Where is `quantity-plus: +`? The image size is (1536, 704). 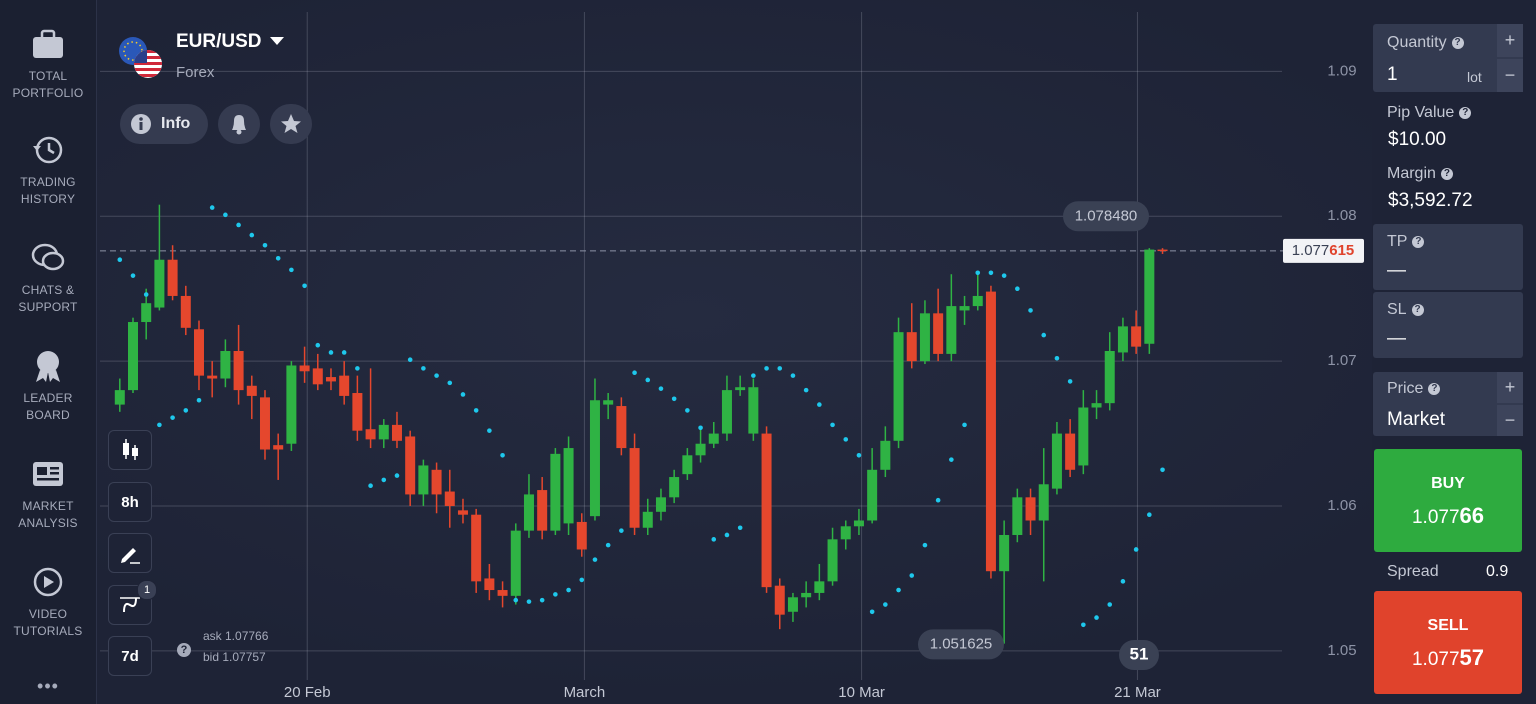
quantity-plus: + is located at coordinates (1510, 40).